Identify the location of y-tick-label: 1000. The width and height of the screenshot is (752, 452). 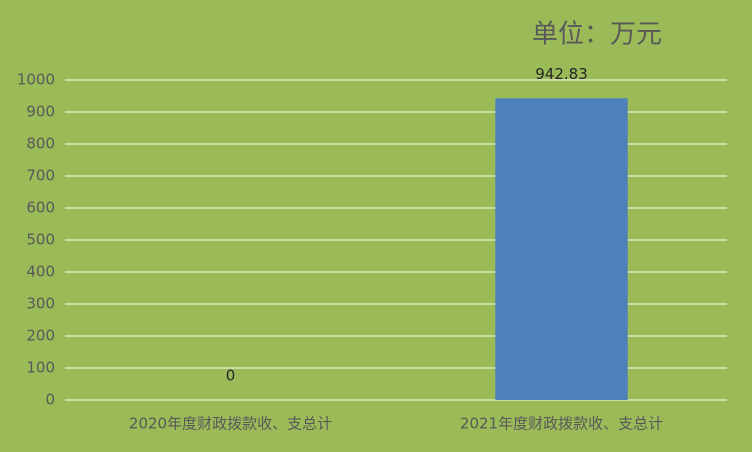
(36, 80).